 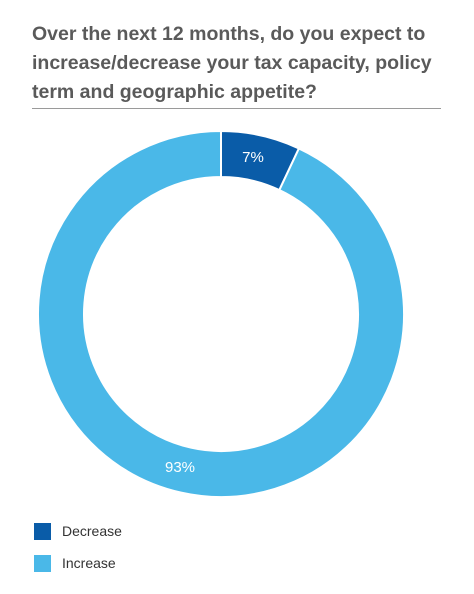 I want to click on title-divider, so click(x=236, y=108).